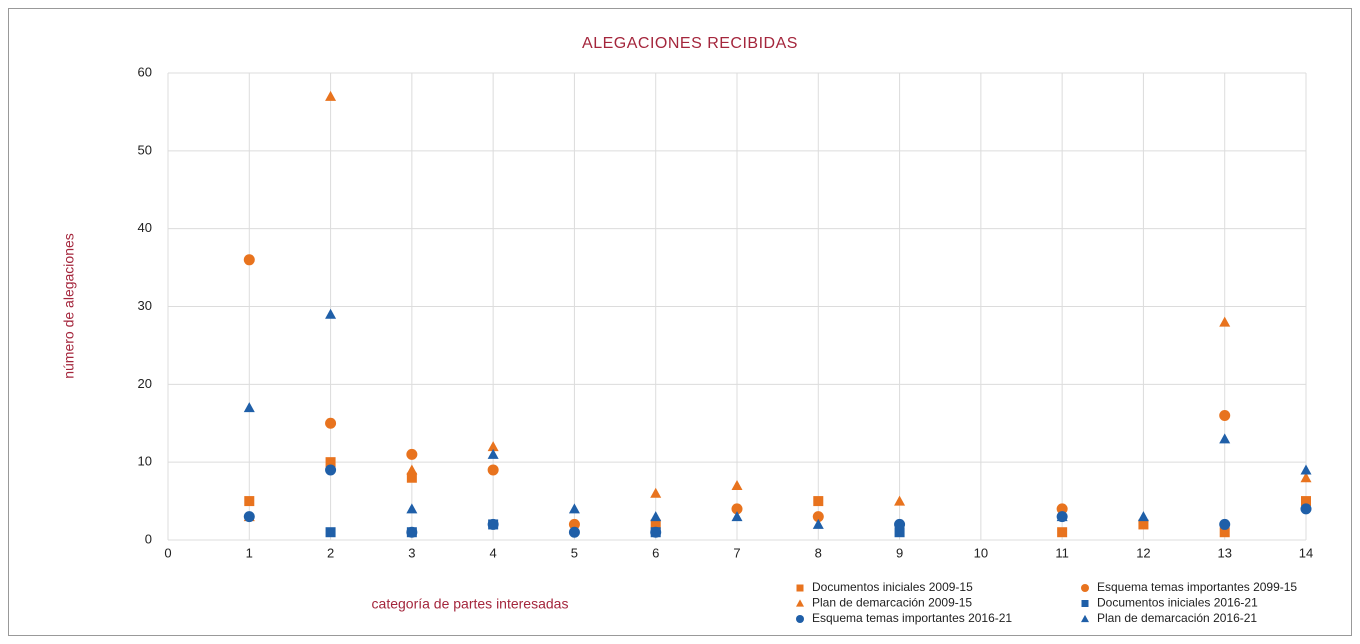 The height and width of the screenshot is (644, 1360). I want to click on y-tick-label: 10, so click(145, 461).